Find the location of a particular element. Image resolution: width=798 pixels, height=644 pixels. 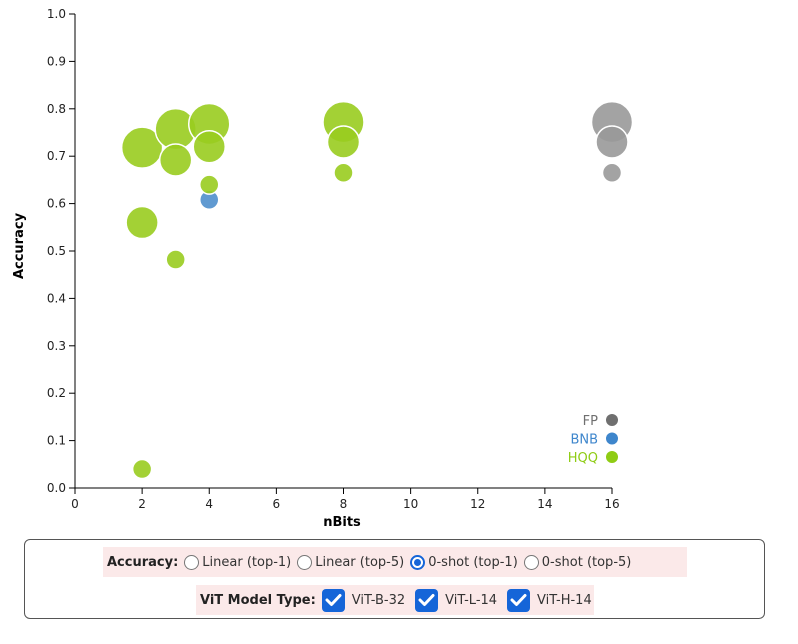

x-tick-label: 8 is located at coordinates (344, 504).